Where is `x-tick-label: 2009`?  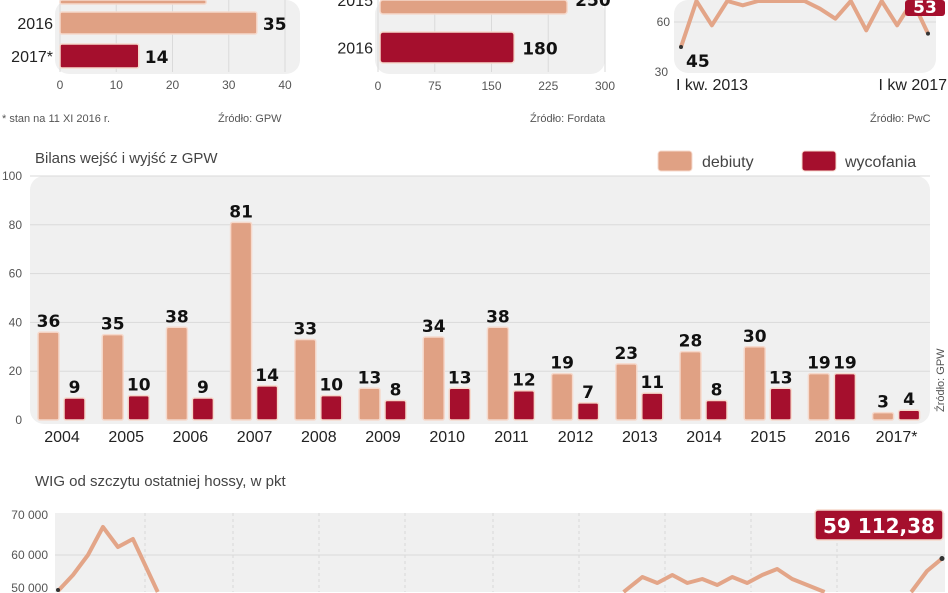
x-tick-label: 2009 is located at coordinates (383, 437).